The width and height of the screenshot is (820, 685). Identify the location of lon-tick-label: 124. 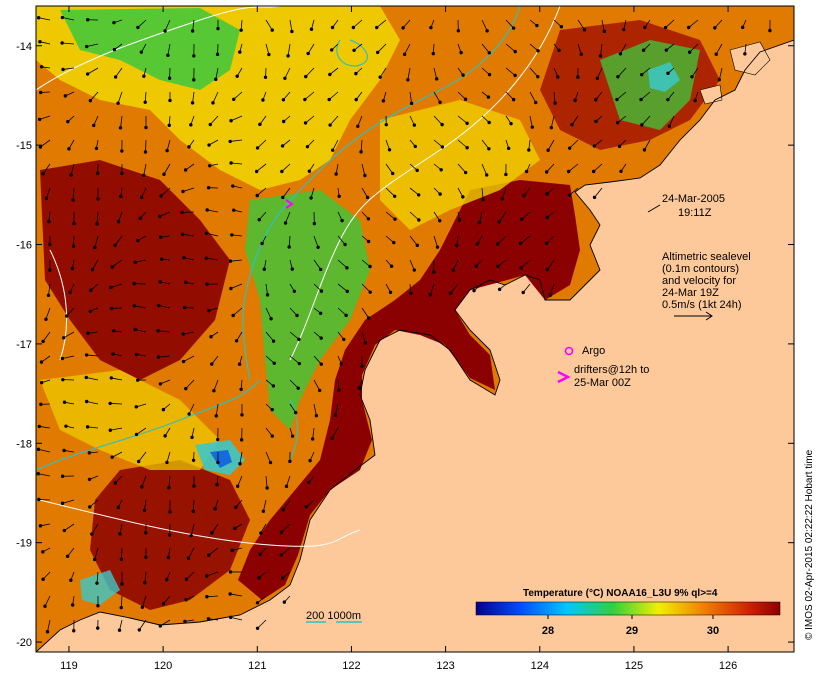
(540, 666).